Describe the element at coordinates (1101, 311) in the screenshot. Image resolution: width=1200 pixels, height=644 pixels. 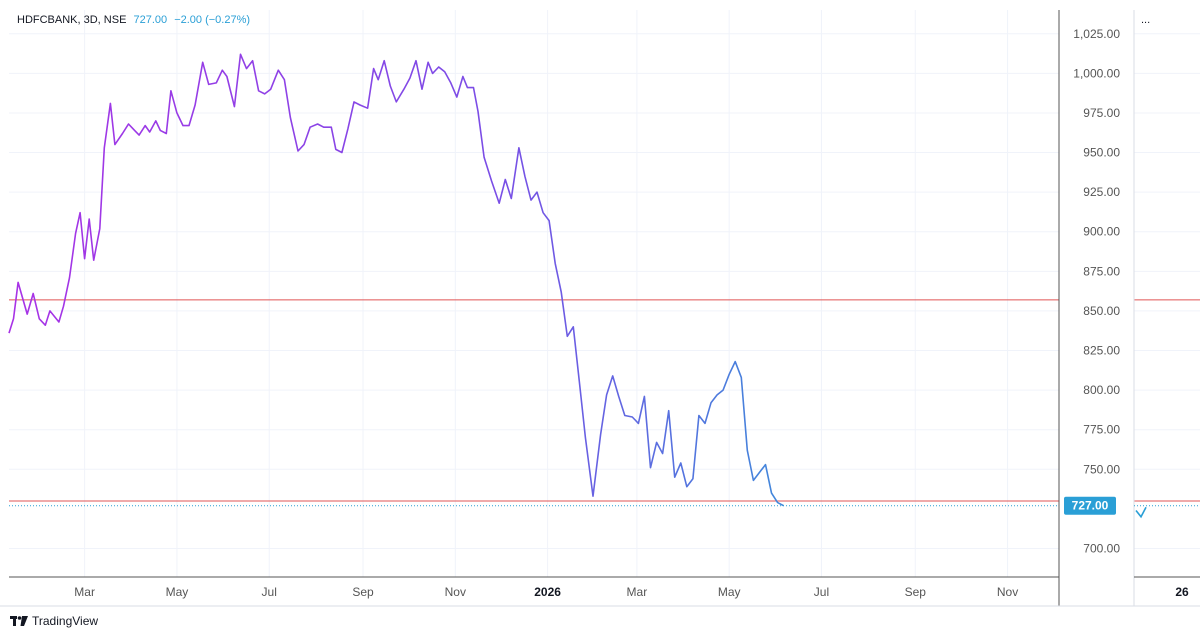
I see `y-tick-label: 850.00` at that location.